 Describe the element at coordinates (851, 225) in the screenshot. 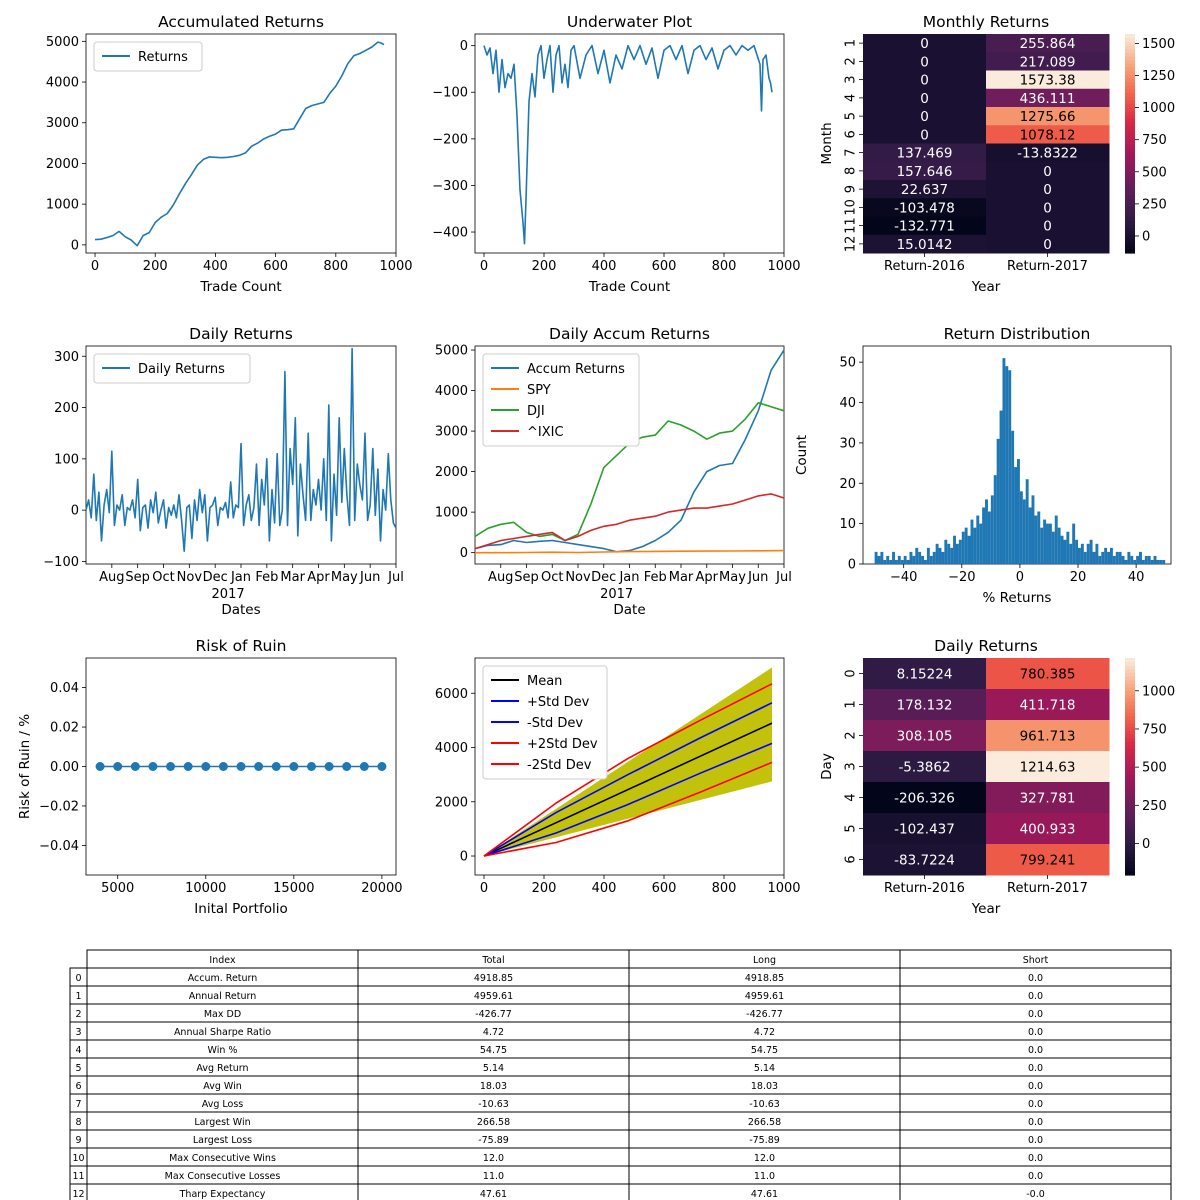

I see `monthly-returns-row-label: 11` at that location.